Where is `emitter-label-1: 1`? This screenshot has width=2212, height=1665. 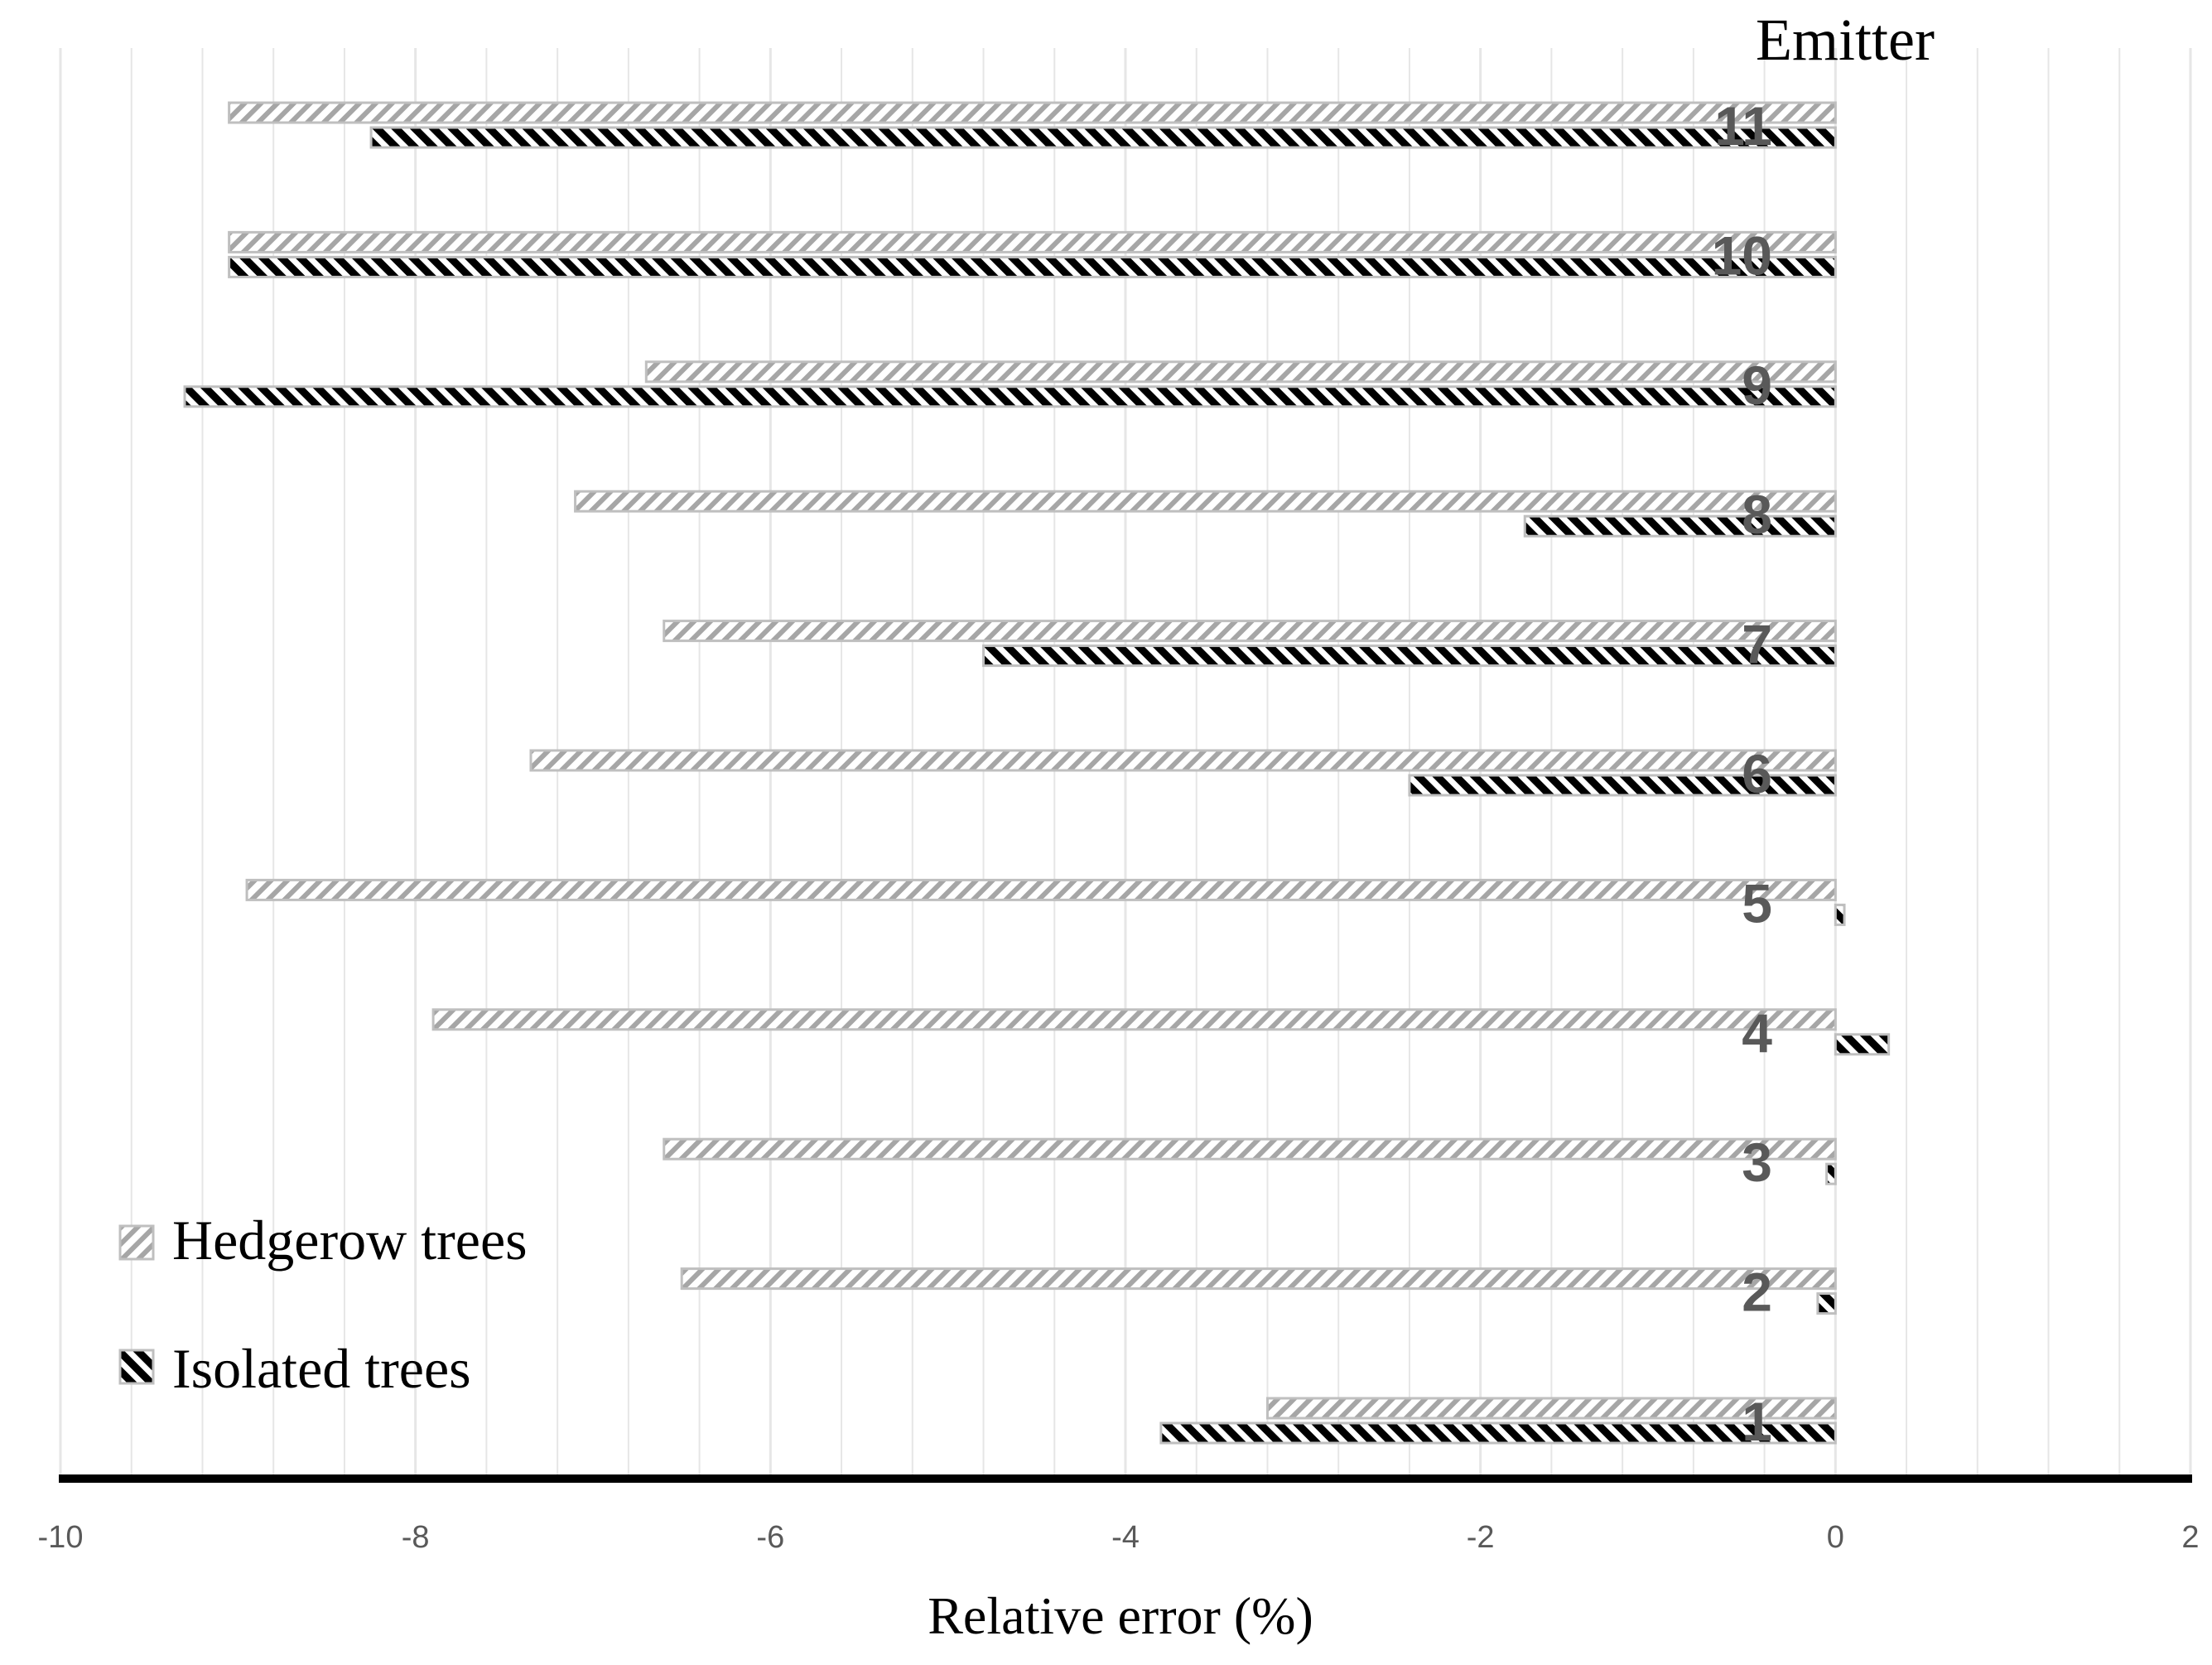
emitter-label-1: 1 is located at coordinates (1757, 1422).